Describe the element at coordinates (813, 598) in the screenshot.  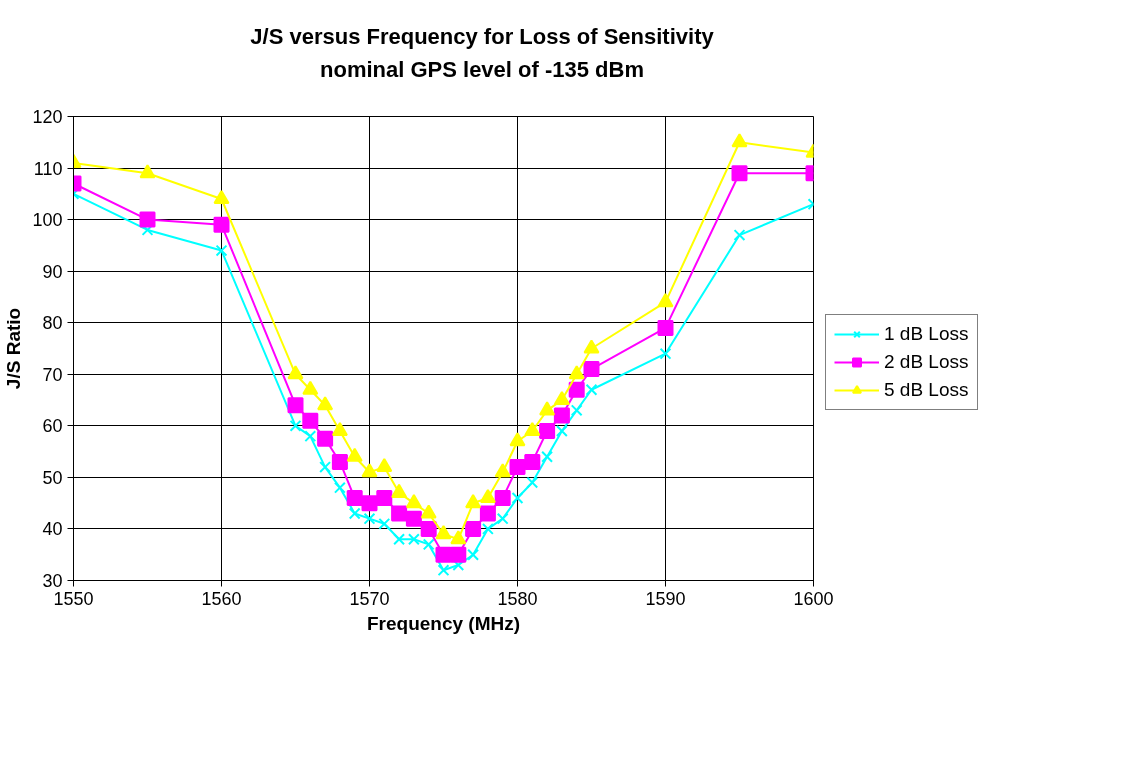
I see `x-tick-label: 1600` at that location.